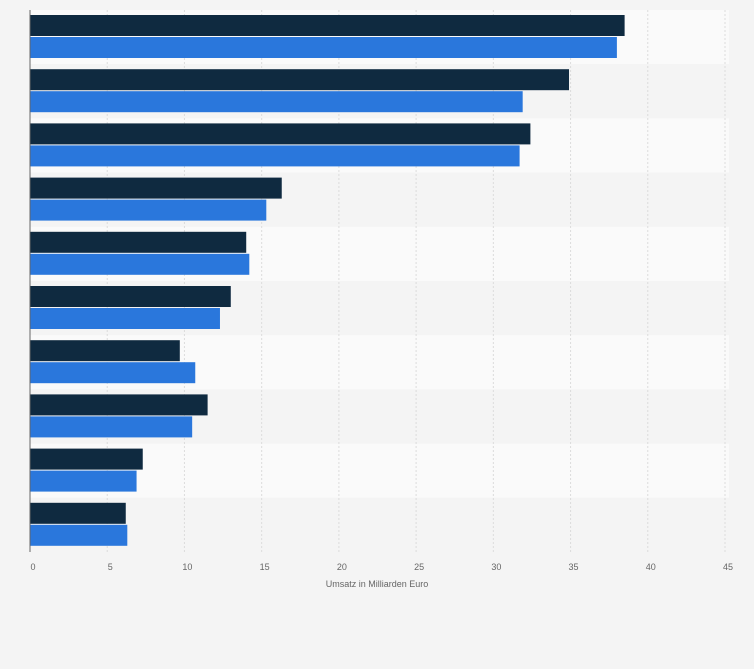  Describe the element at coordinates (574, 567) in the screenshot. I see `x-tick-label: 35` at that location.